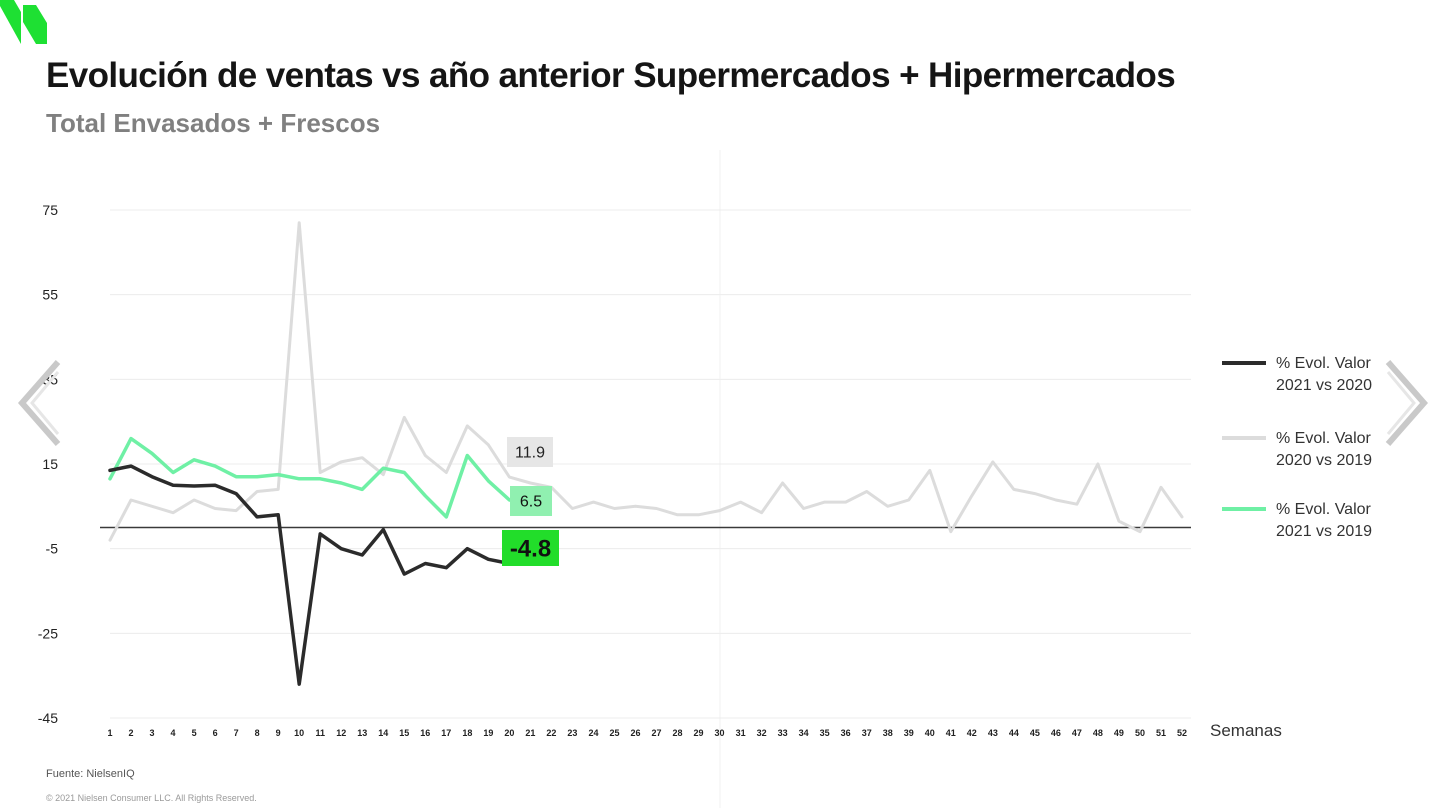 The height and width of the screenshot is (808, 1442). What do you see at coordinates (152, 733) in the screenshot?
I see `x-tick-label: 3` at bounding box center [152, 733].